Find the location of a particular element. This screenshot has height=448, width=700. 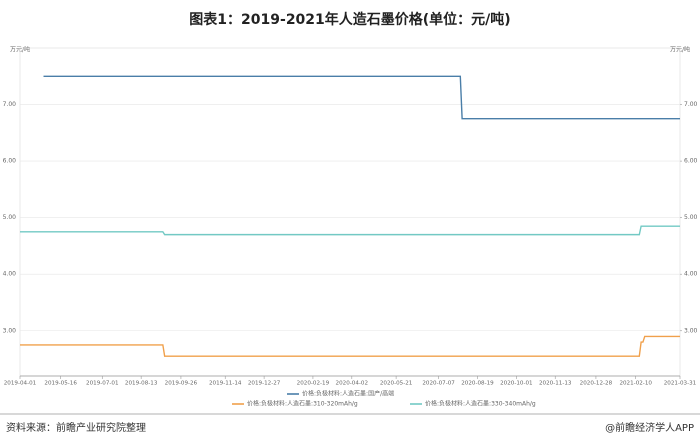

x-tick-label: 2020-02-19 is located at coordinates (313, 384).